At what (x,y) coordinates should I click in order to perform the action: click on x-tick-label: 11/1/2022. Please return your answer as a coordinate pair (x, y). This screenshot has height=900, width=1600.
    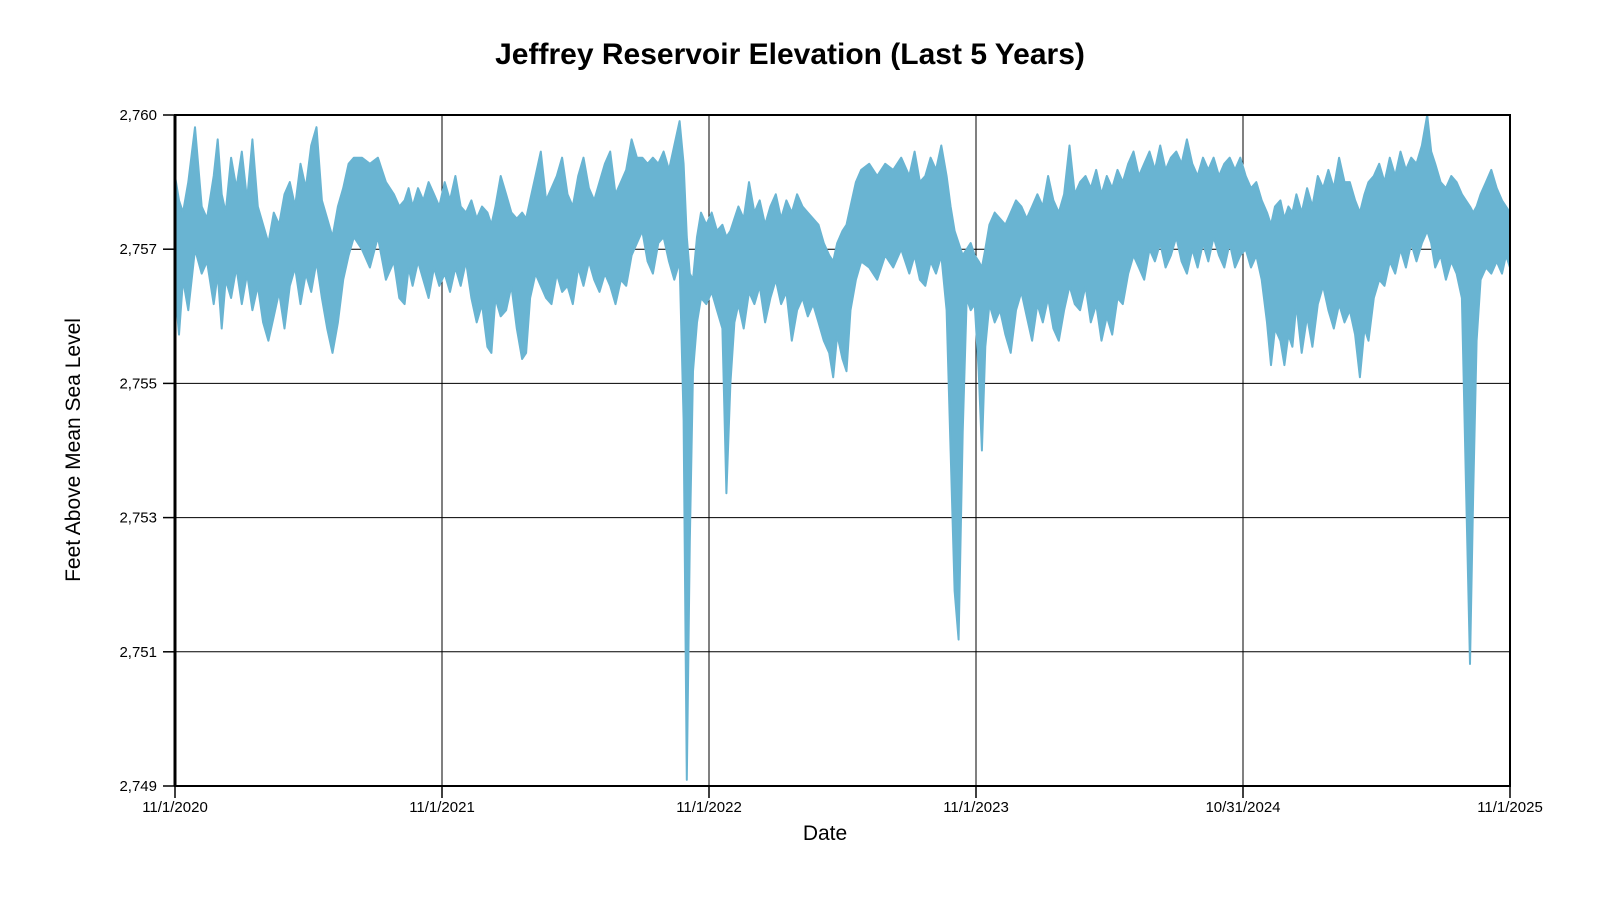
    Looking at the image, I should click on (709, 807).